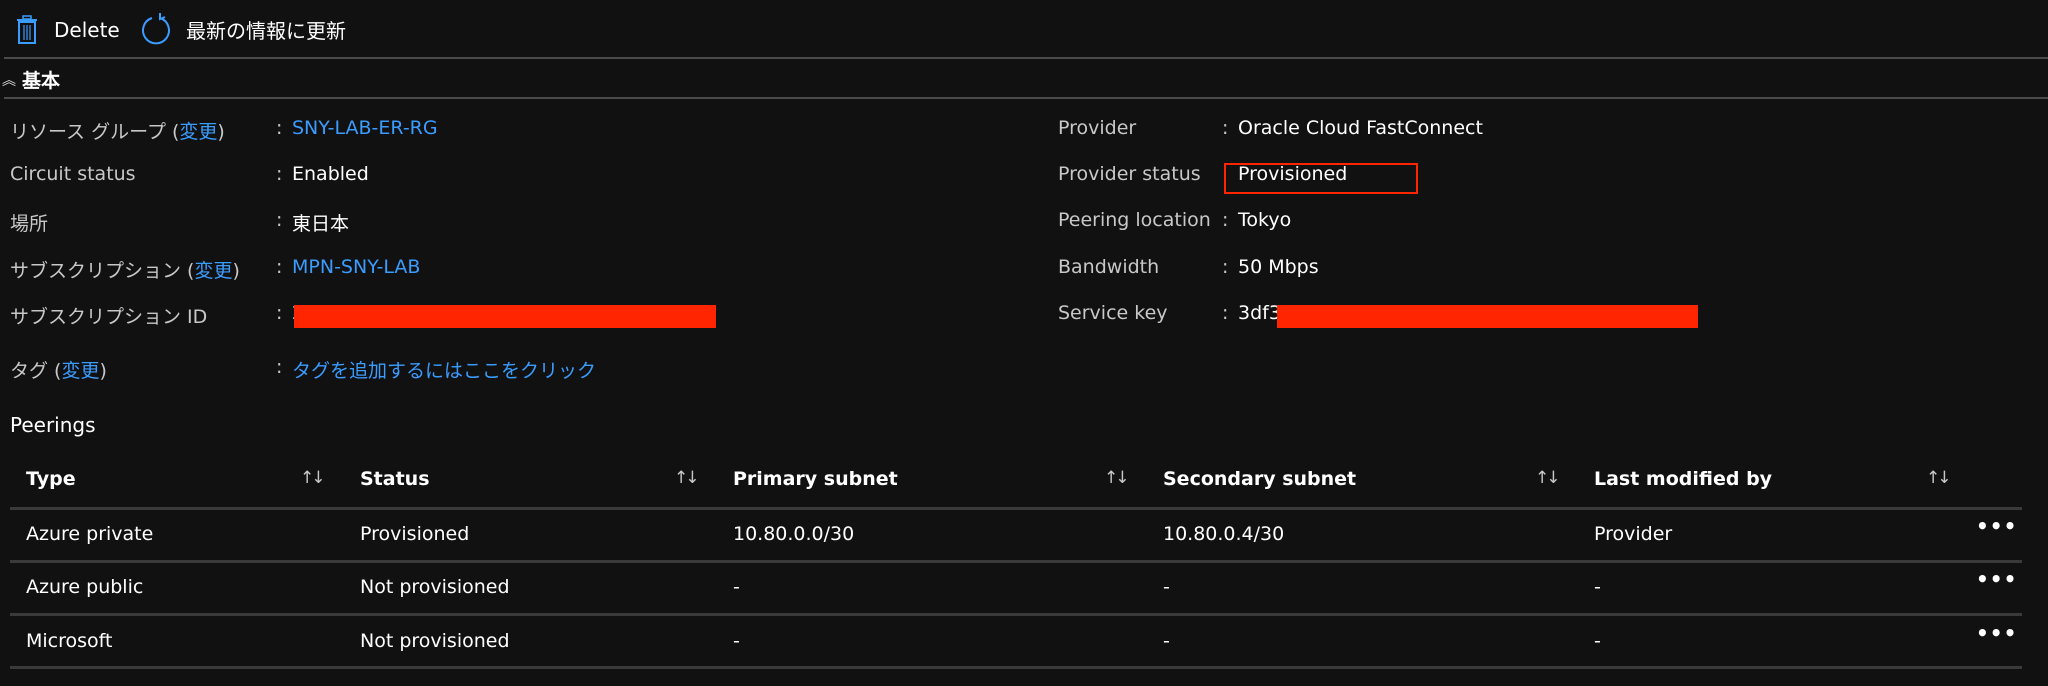  What do you see at coordinates (395, 479) in the screenshot?
I see `column-header-status: Status` at bounding box center [395, 479].